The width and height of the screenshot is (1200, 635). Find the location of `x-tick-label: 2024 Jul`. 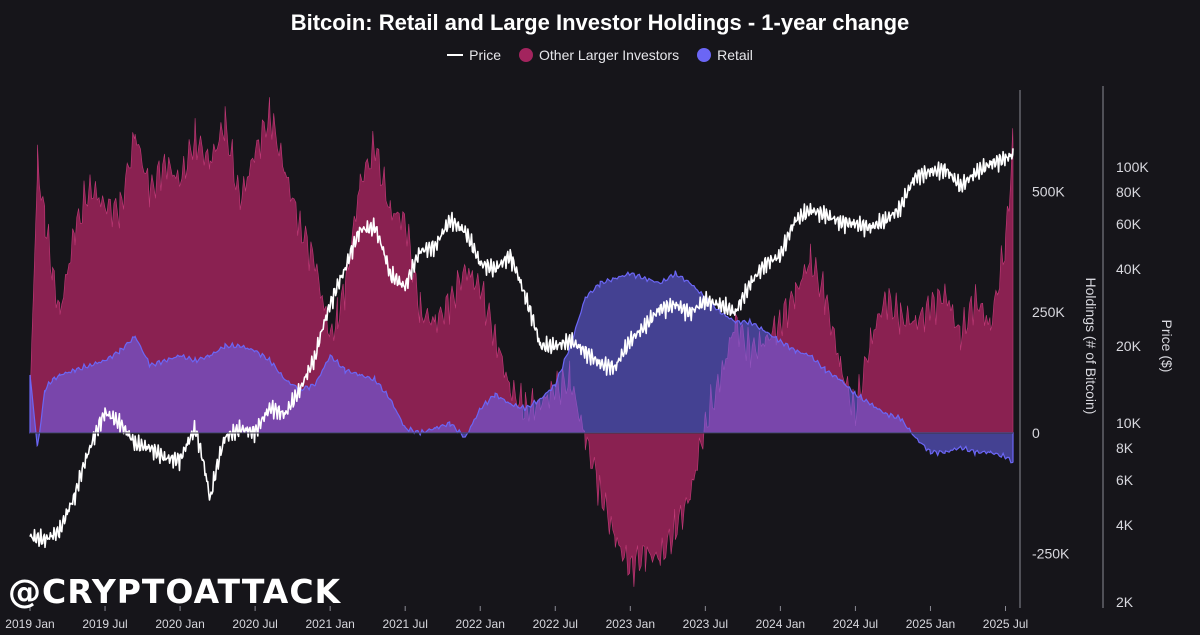

x-tick-label: 2024 Jul is located at coordinates (855, 624).